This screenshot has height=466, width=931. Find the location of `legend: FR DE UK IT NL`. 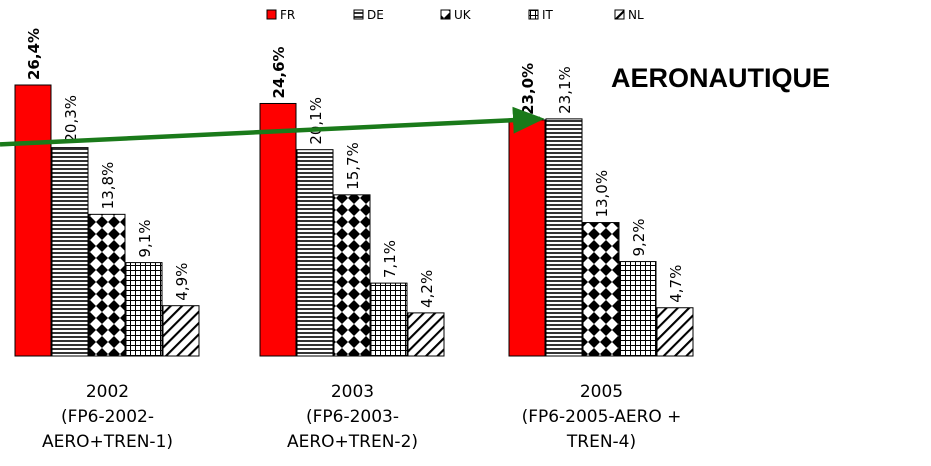

legend: FR DE UK IT NL is located at coordinates (455, 15).